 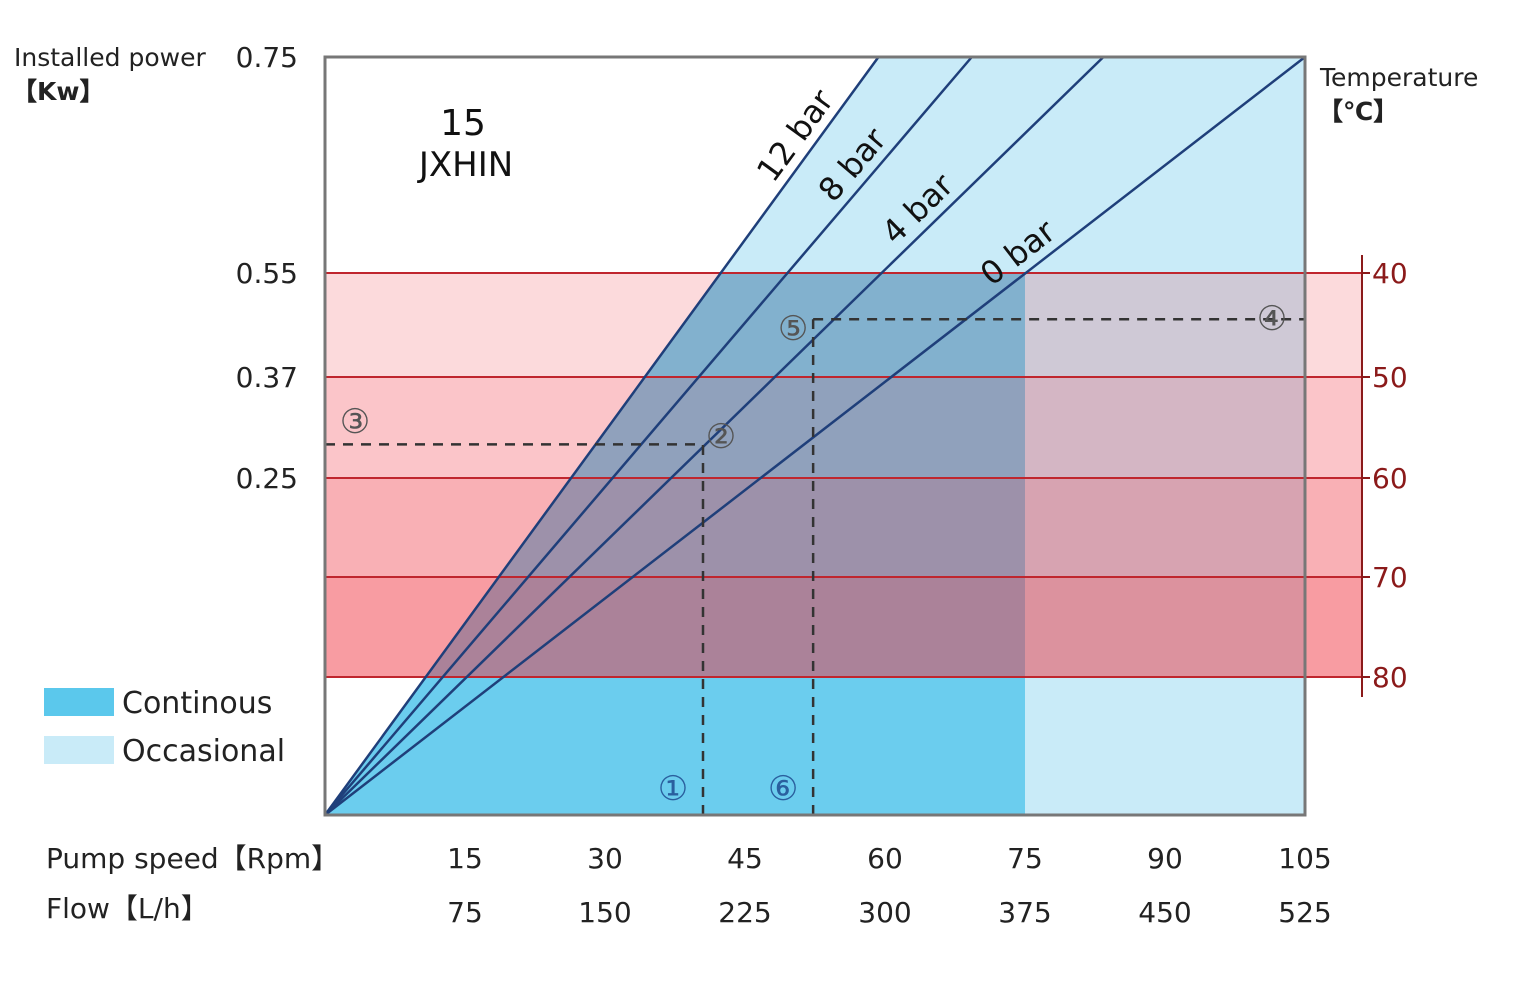 I want to click on annotation-marker: ③, so click(x=355, y=422).